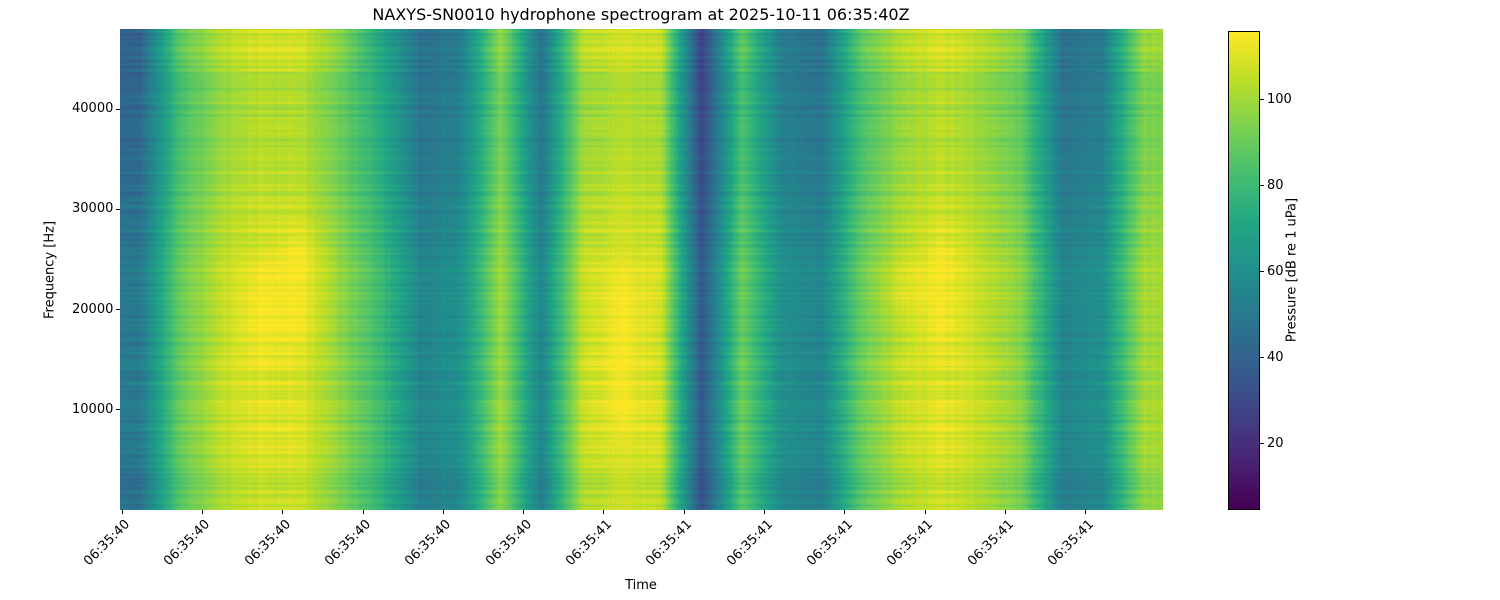  What do you see at coordinates (50, 270) in the screenshot?
I see `y-axis-label: Frequency [Hz]` at bounding box center [50, 270].